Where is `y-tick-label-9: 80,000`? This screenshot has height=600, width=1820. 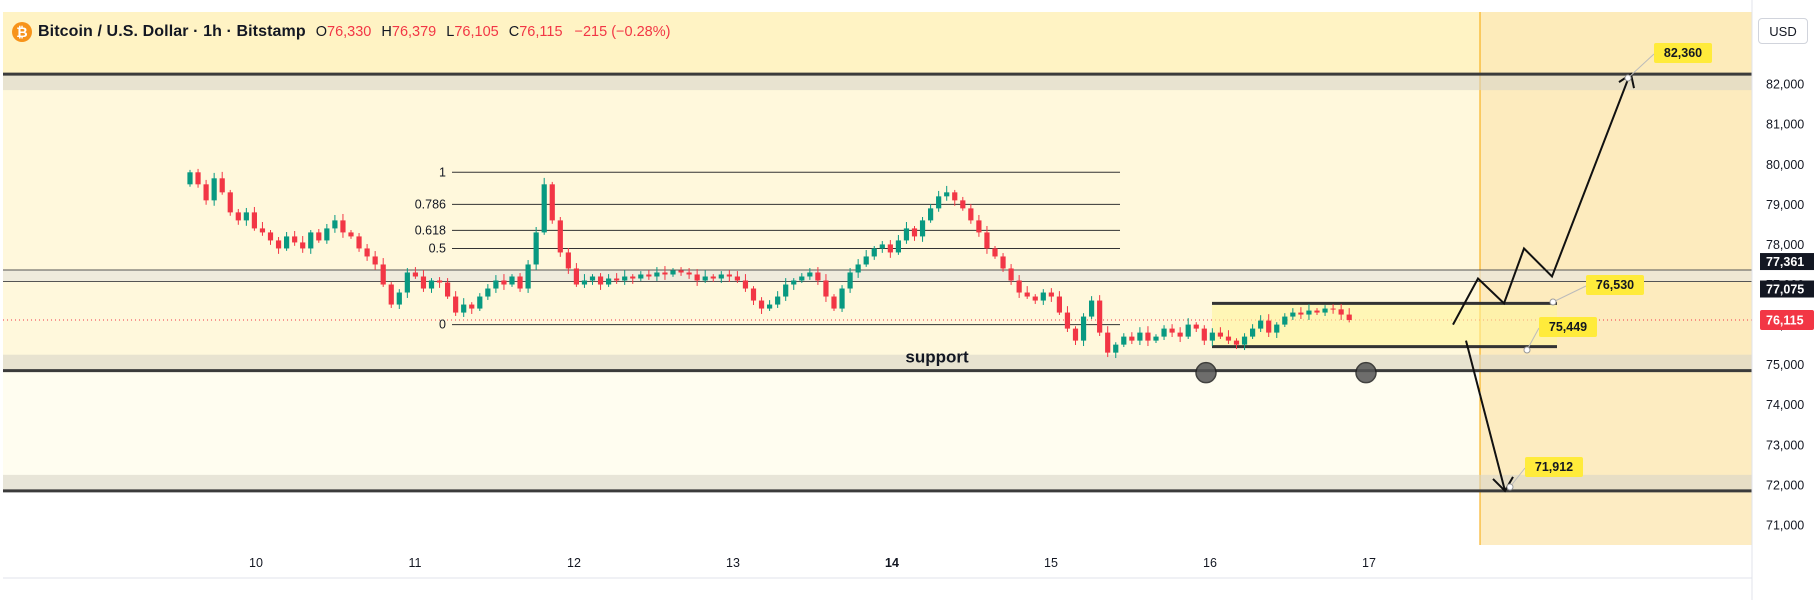 y-tick-label-9: 80,000 is located at coordinates (1785, 165).